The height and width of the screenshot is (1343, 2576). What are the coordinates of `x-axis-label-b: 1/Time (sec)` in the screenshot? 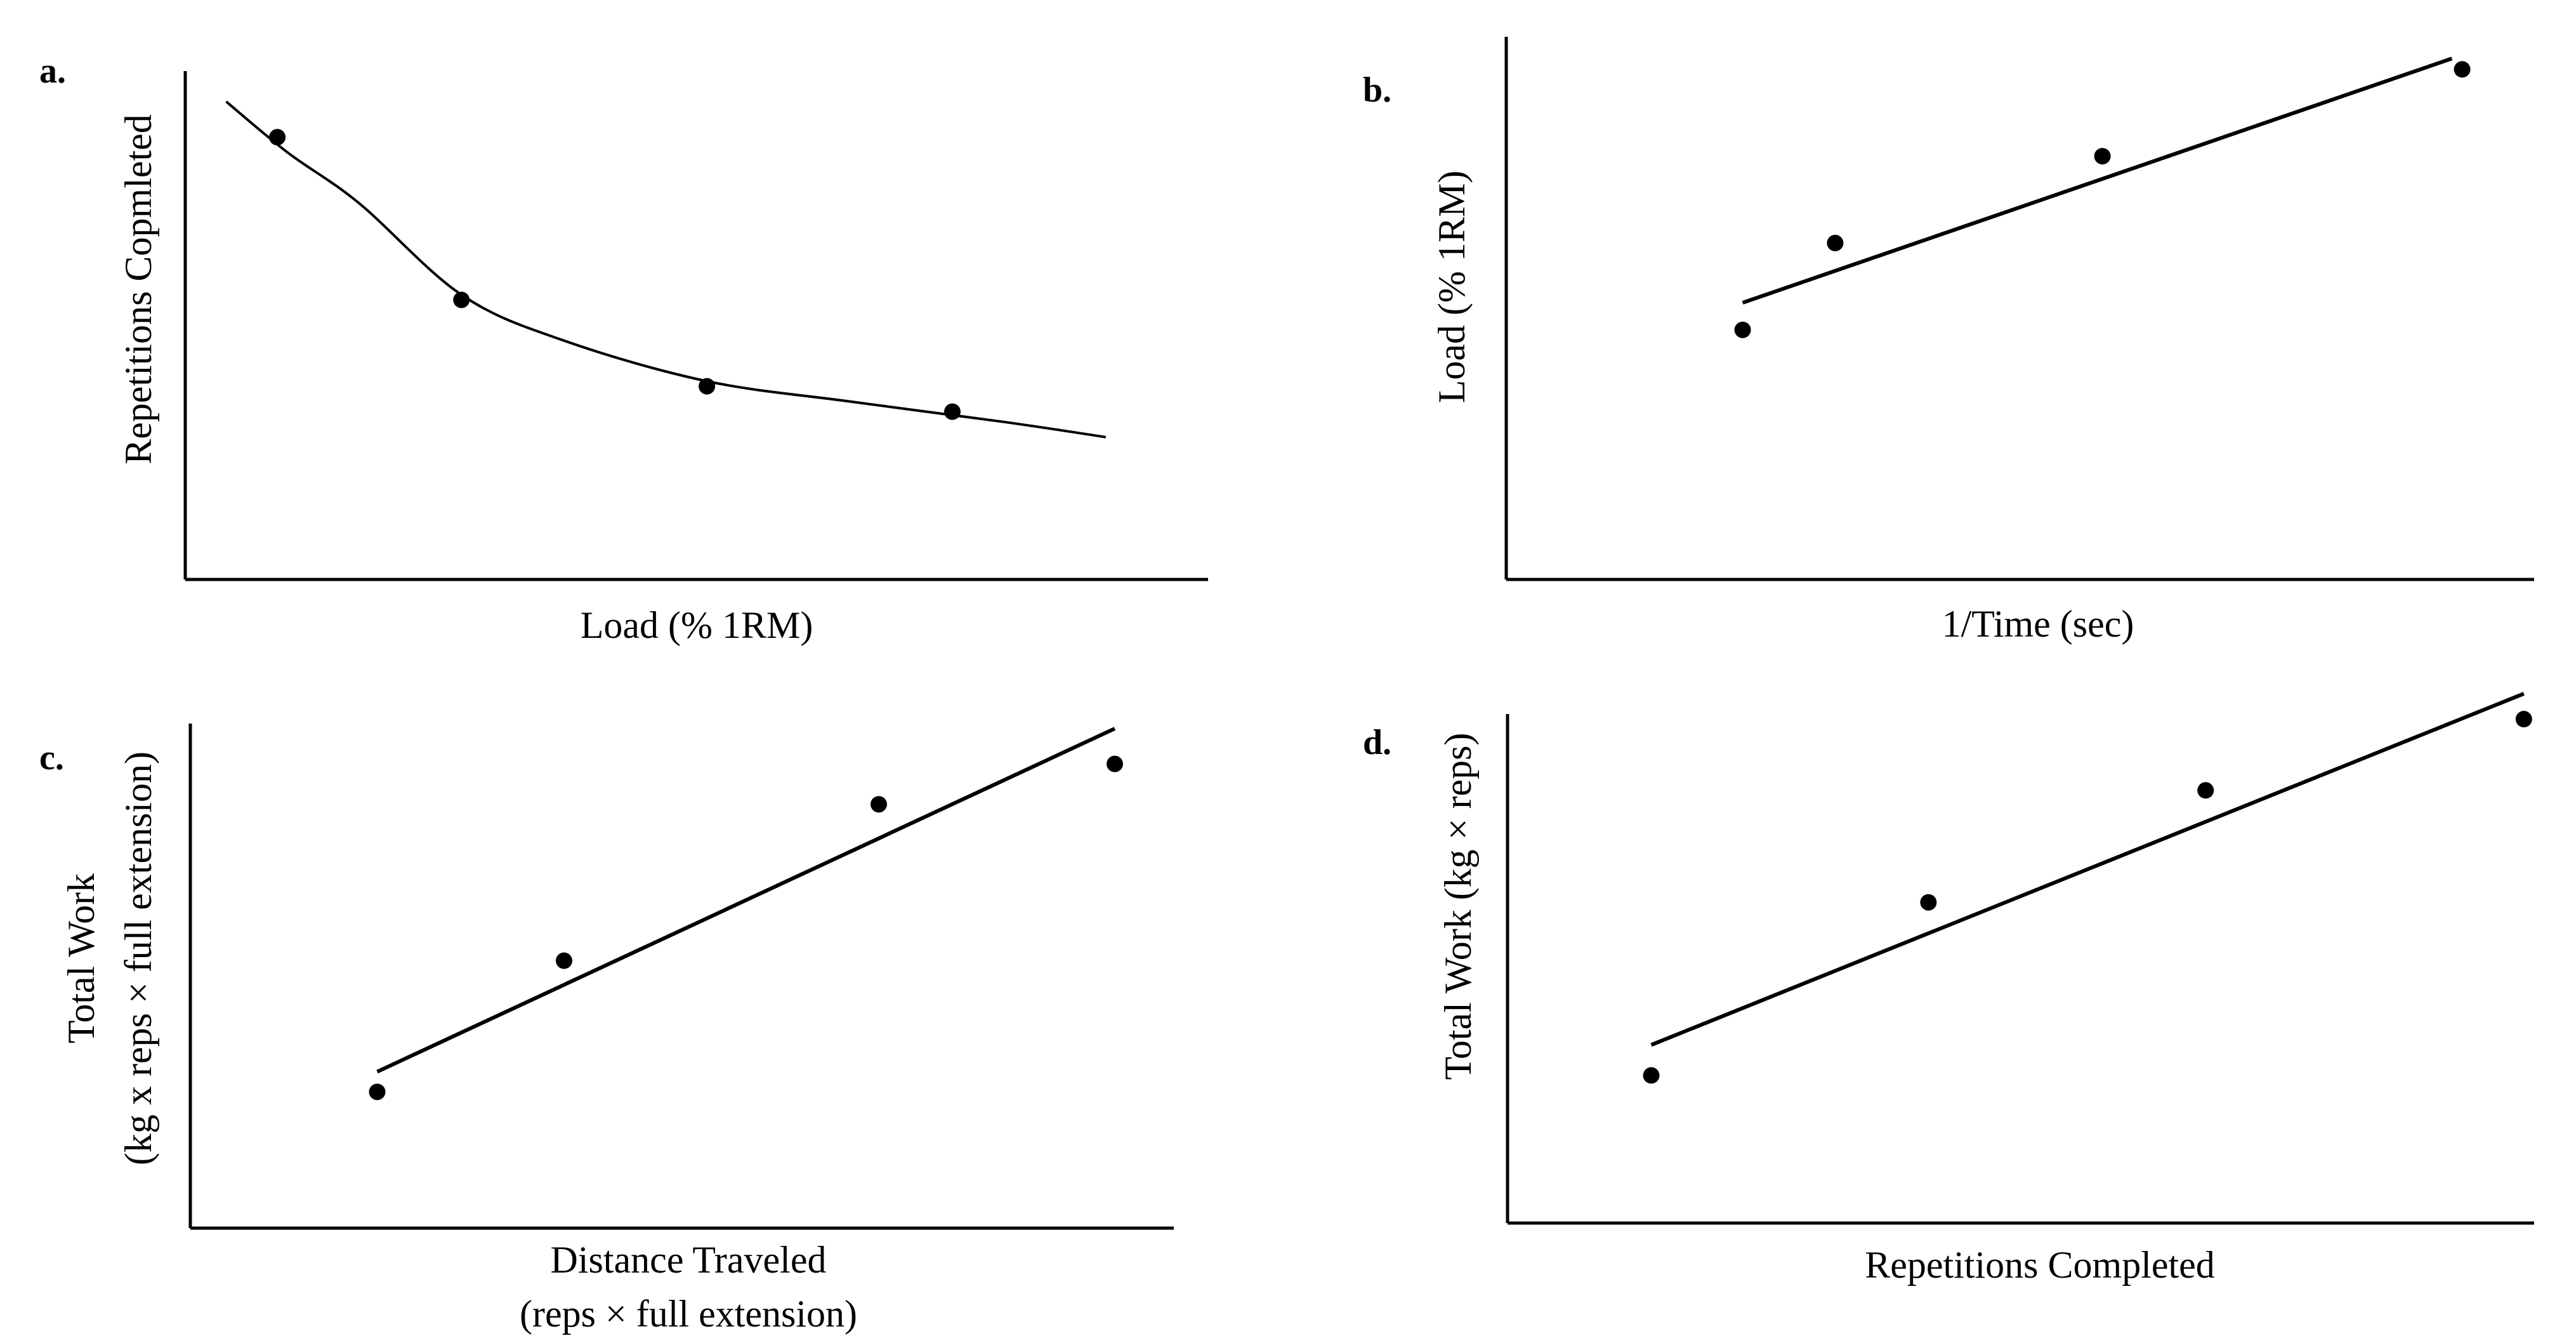 It's located at (2038, 624).